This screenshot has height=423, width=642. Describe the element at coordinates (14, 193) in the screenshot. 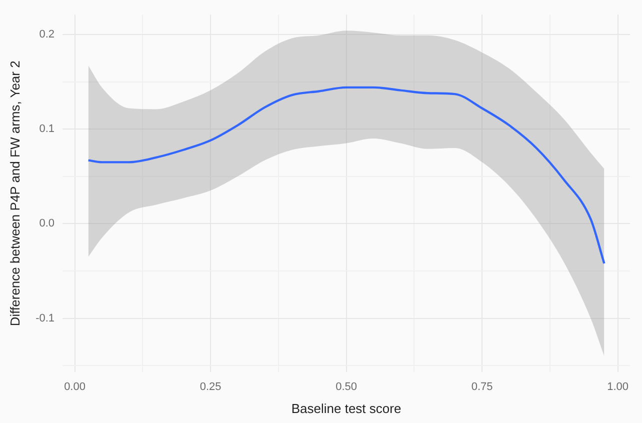

I see `y-axis-title: Difference between P4P and FW arms, Year 2` at that location.